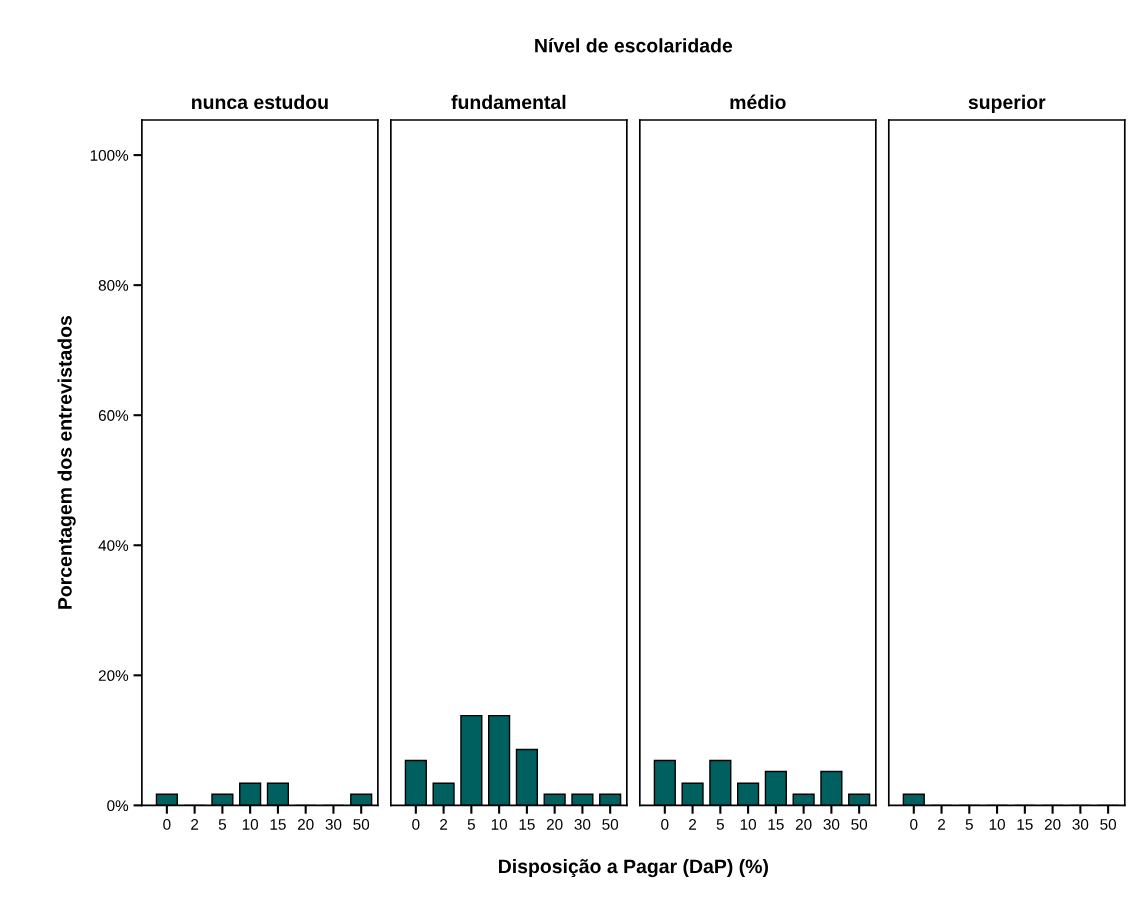 The height and width of the screenshot is (909, 1135). What do you see at coordinates (1007, 103) in the screenshot?
I see `chart-title: superior` at bounding box center [1007, 103].